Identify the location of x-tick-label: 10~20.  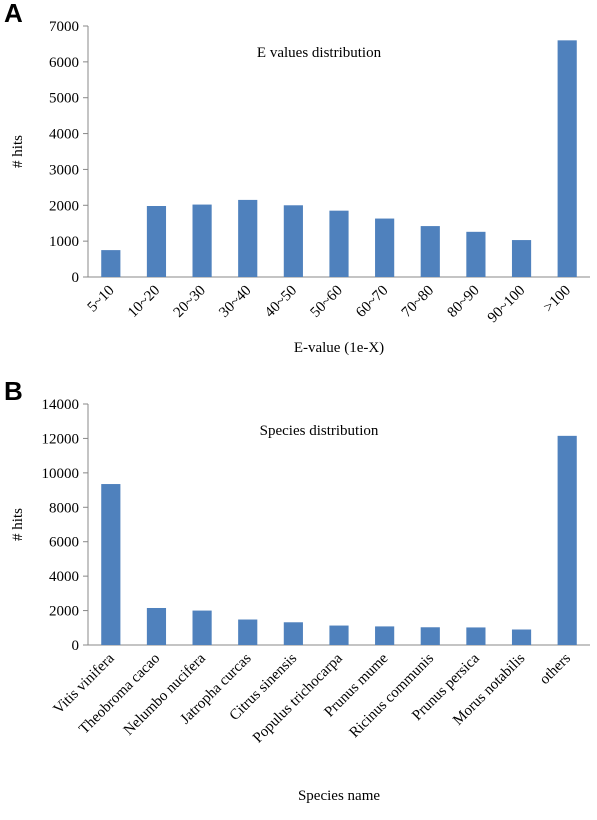
(144, 302).